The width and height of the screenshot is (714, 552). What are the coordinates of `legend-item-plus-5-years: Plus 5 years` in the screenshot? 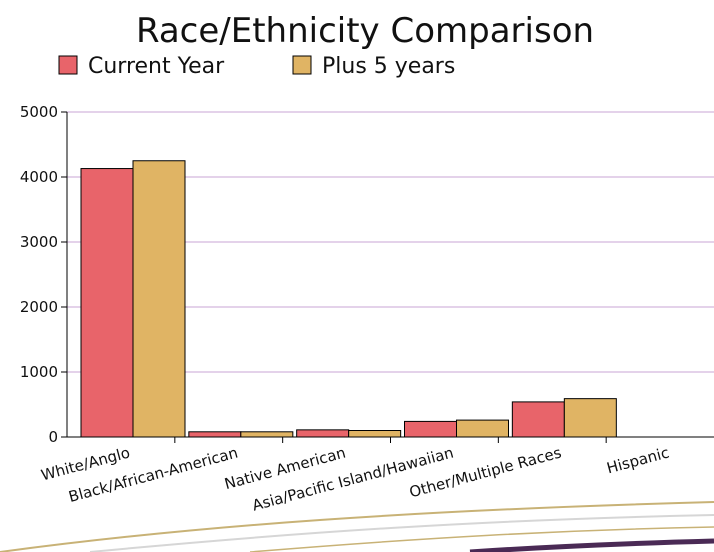 It's located at (373, 66).